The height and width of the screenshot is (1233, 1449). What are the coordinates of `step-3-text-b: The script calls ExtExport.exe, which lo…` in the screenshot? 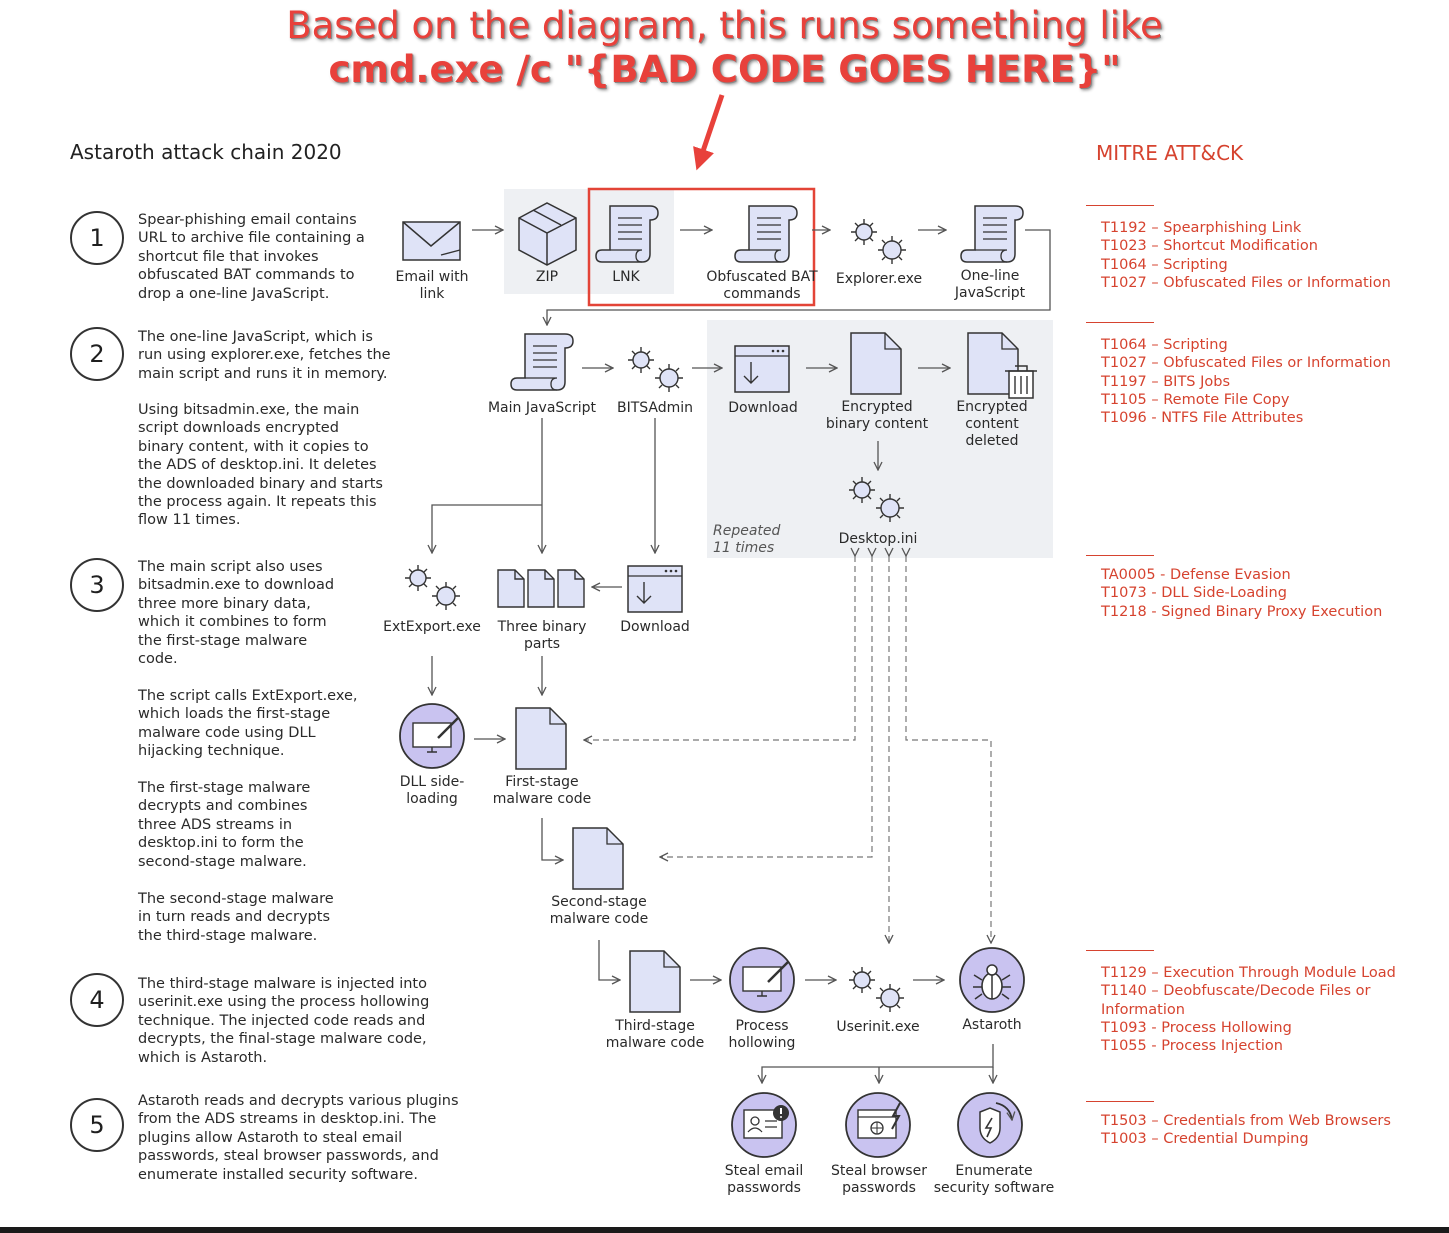 It's located at (248, 724).